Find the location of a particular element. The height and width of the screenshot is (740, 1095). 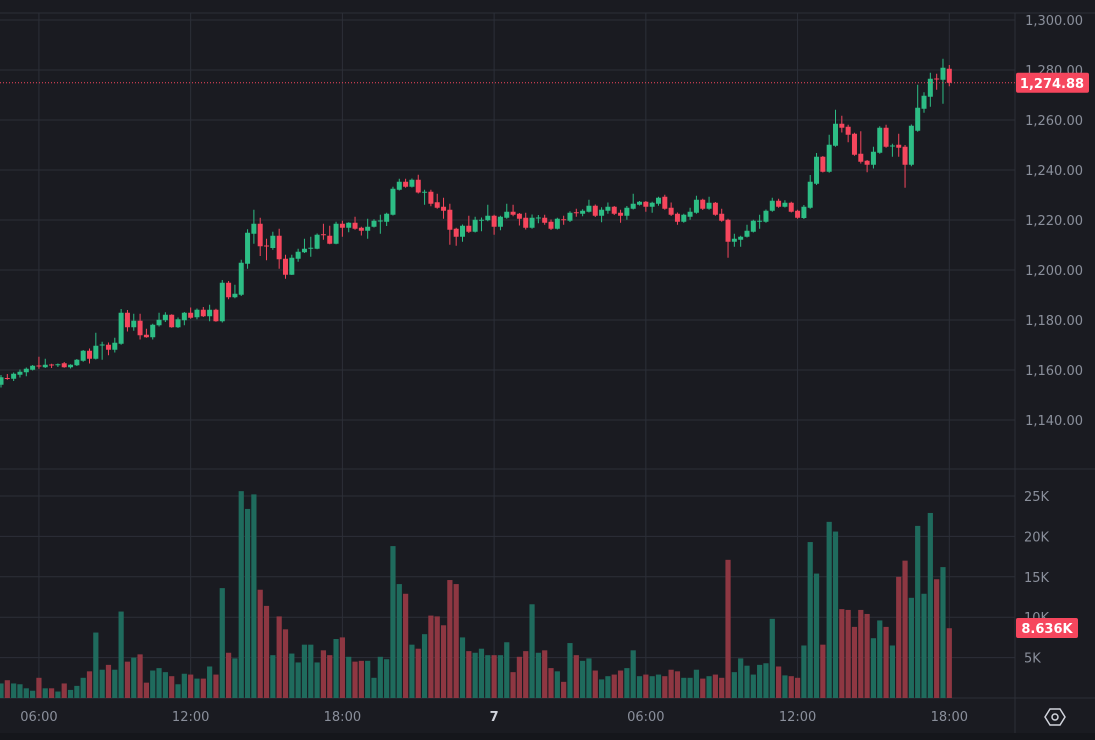

price-tick-label: 1,240.00 is located at coordinates (1054, 171).